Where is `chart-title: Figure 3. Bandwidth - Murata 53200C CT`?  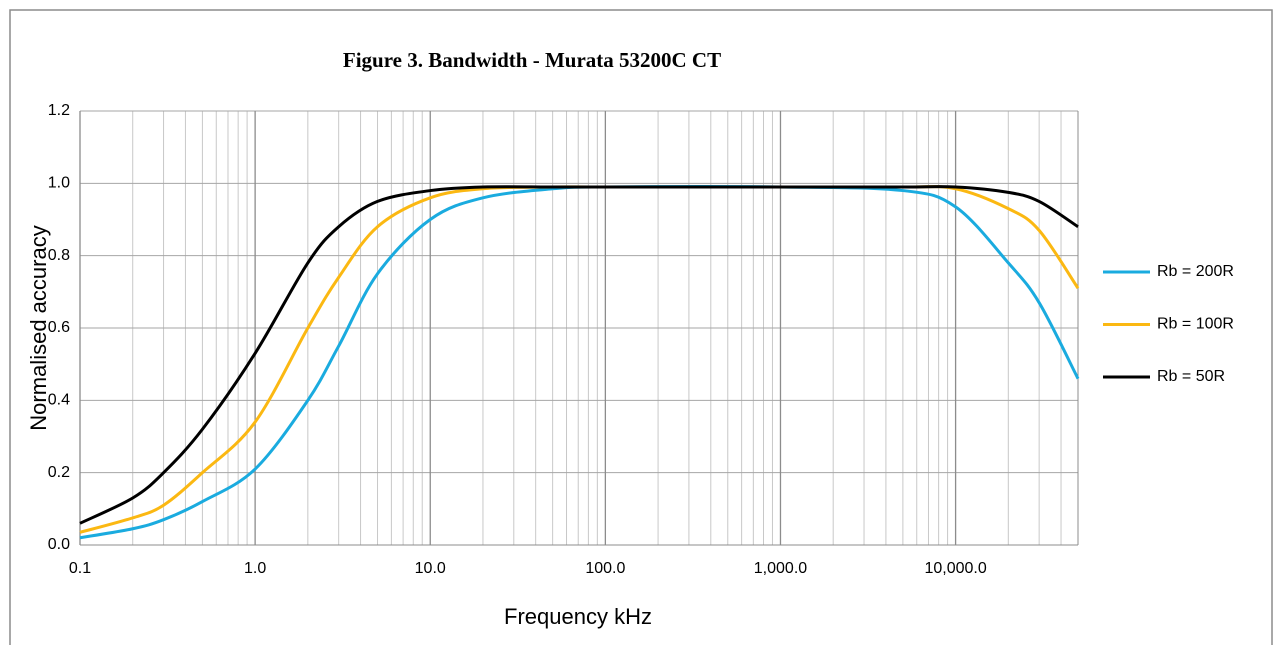
chart-title: Figure 3. Bandwidth - Murata 53200C CT is located at coordinates (532, 60).